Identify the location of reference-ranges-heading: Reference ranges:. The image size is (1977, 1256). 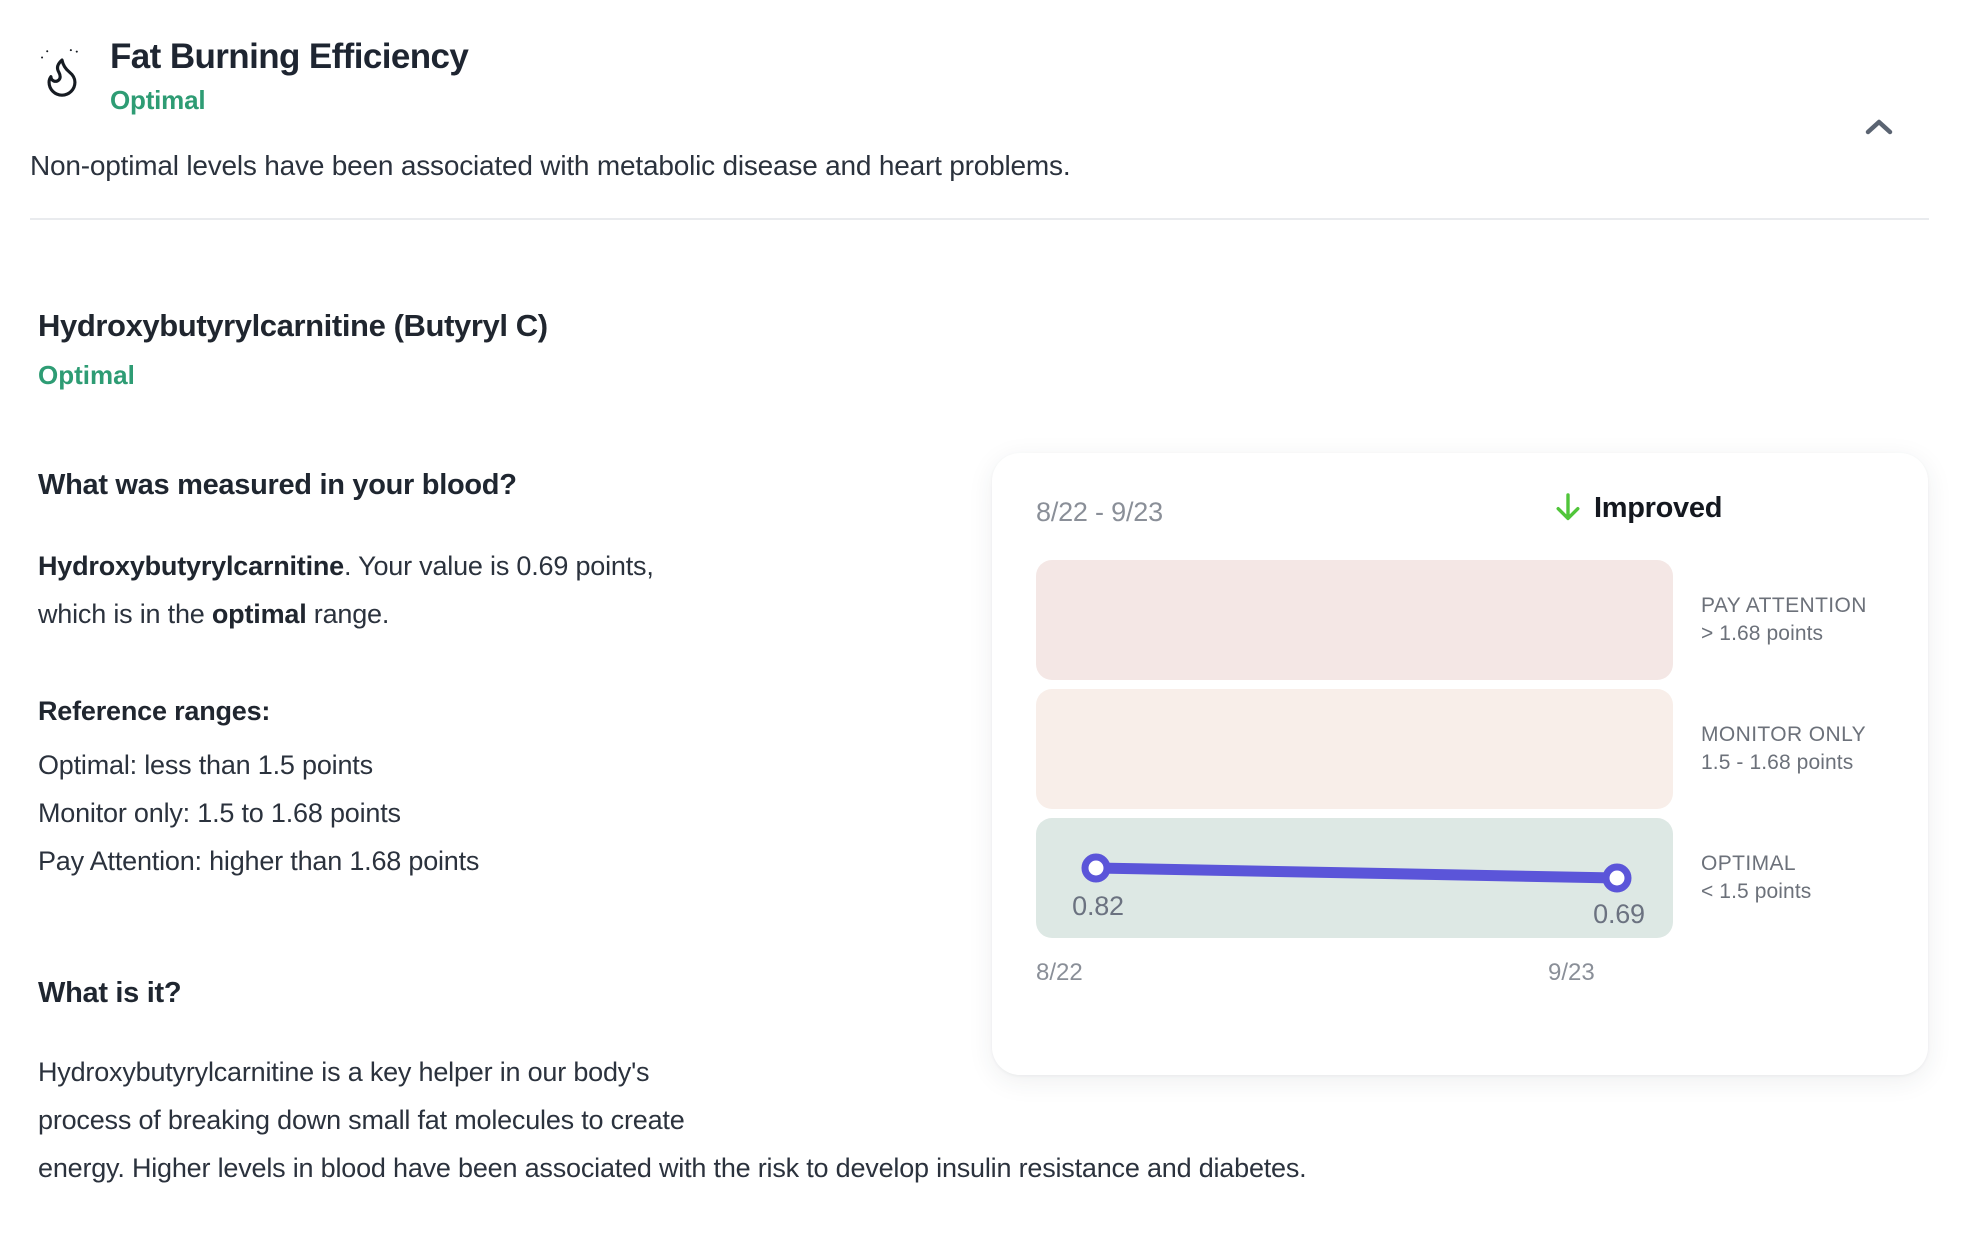
(154, 710).